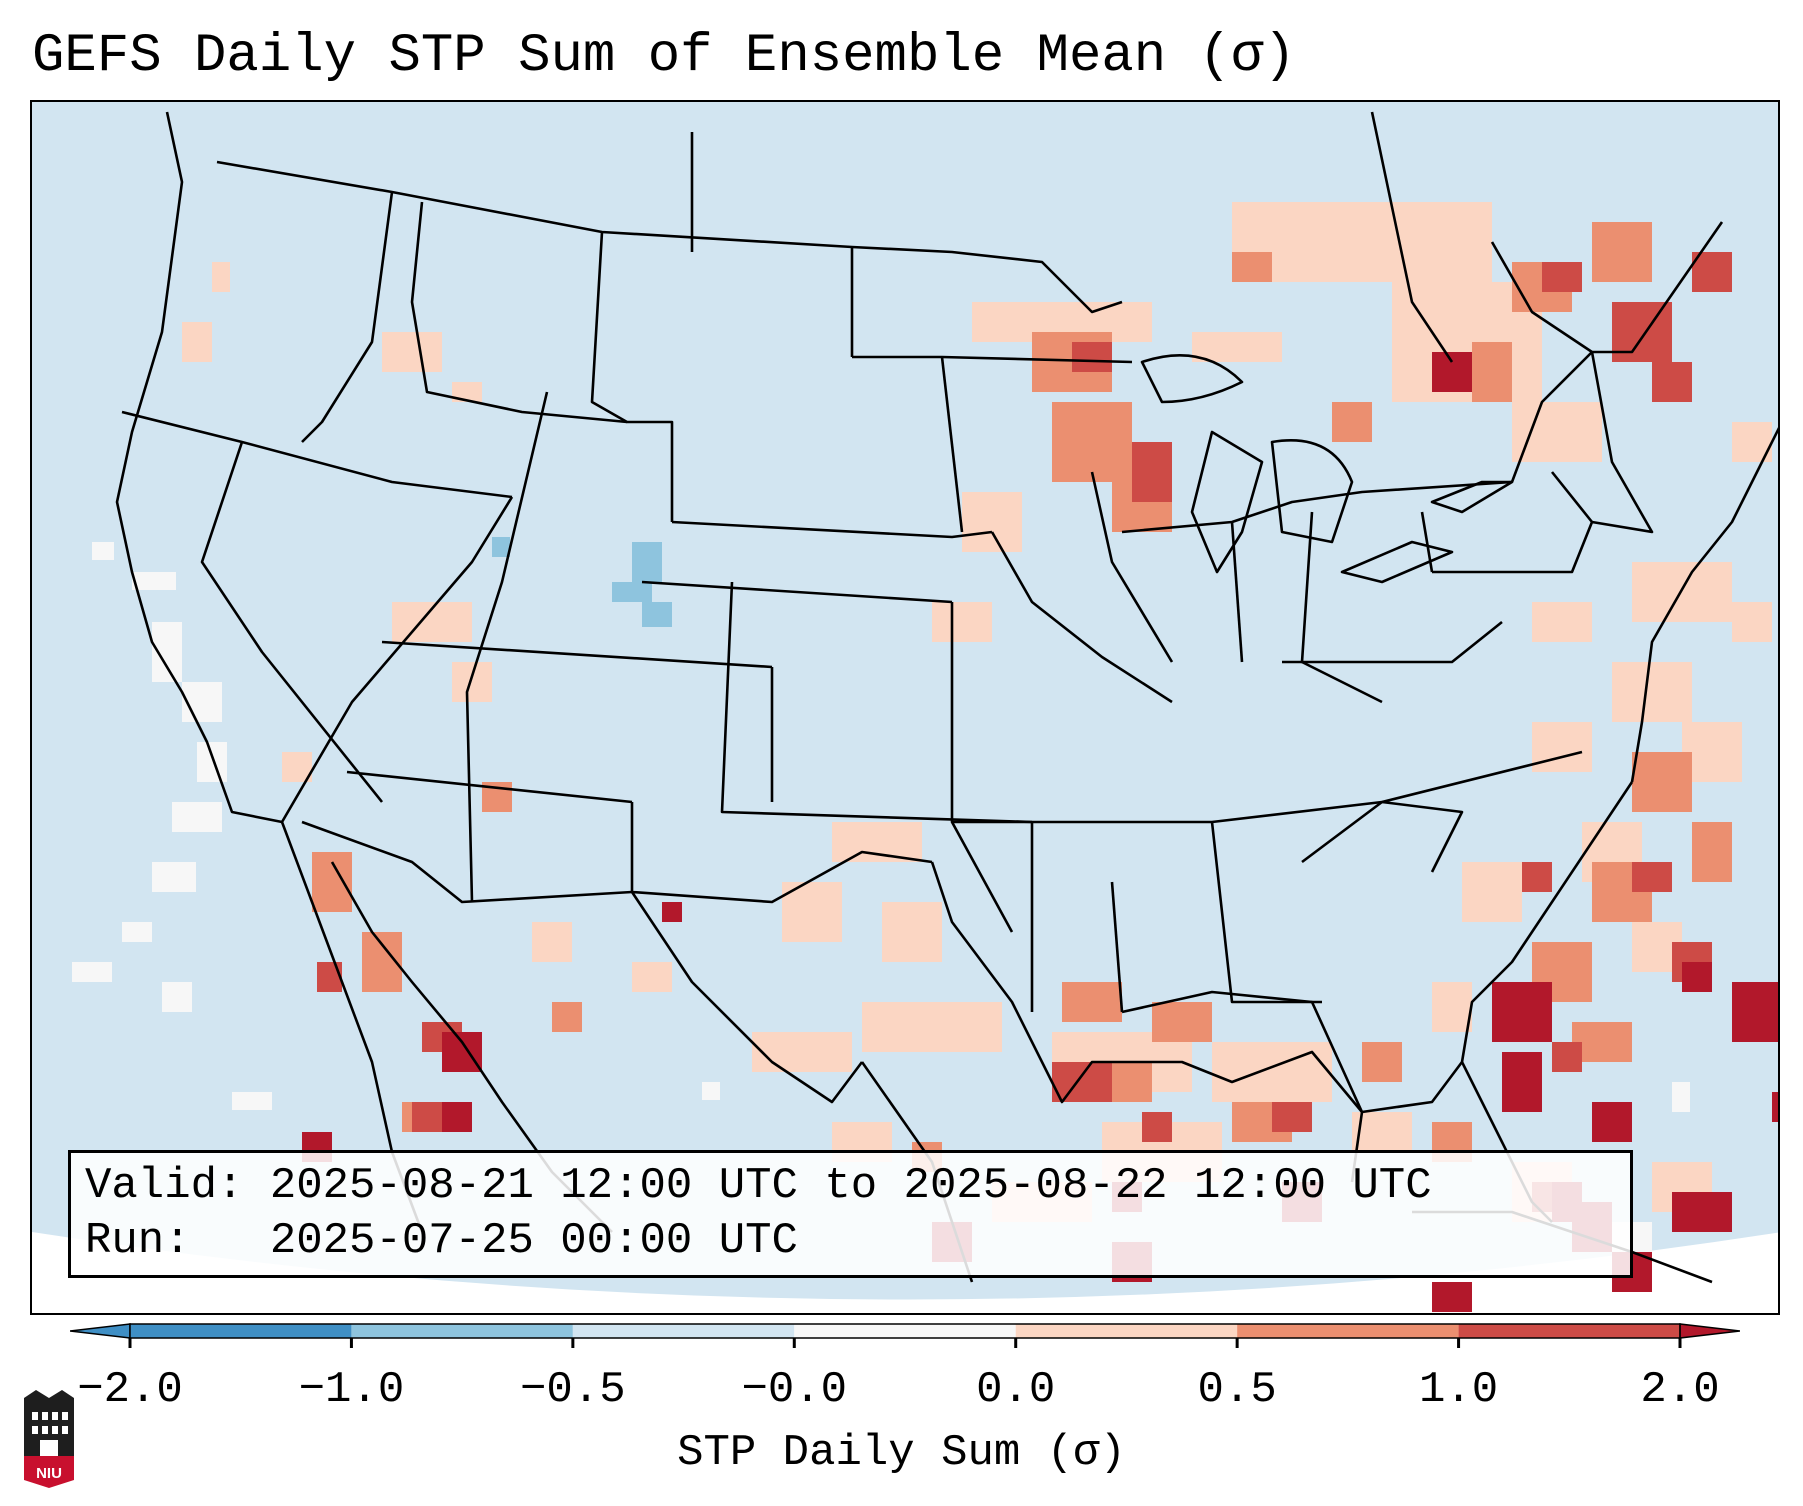  I want to click on colorbar-tick-label: −0.0, so click(794, 1390).